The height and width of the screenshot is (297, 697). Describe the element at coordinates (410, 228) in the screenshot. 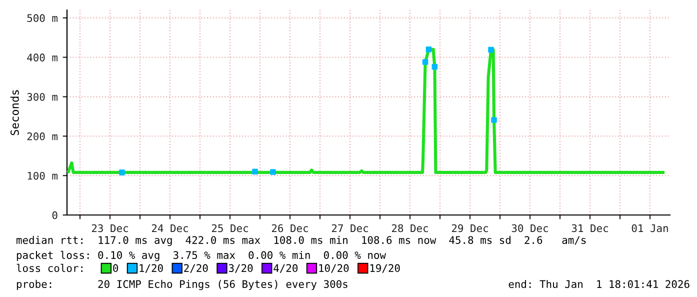

I see `x-tick-label: 28 Dec` at that location.